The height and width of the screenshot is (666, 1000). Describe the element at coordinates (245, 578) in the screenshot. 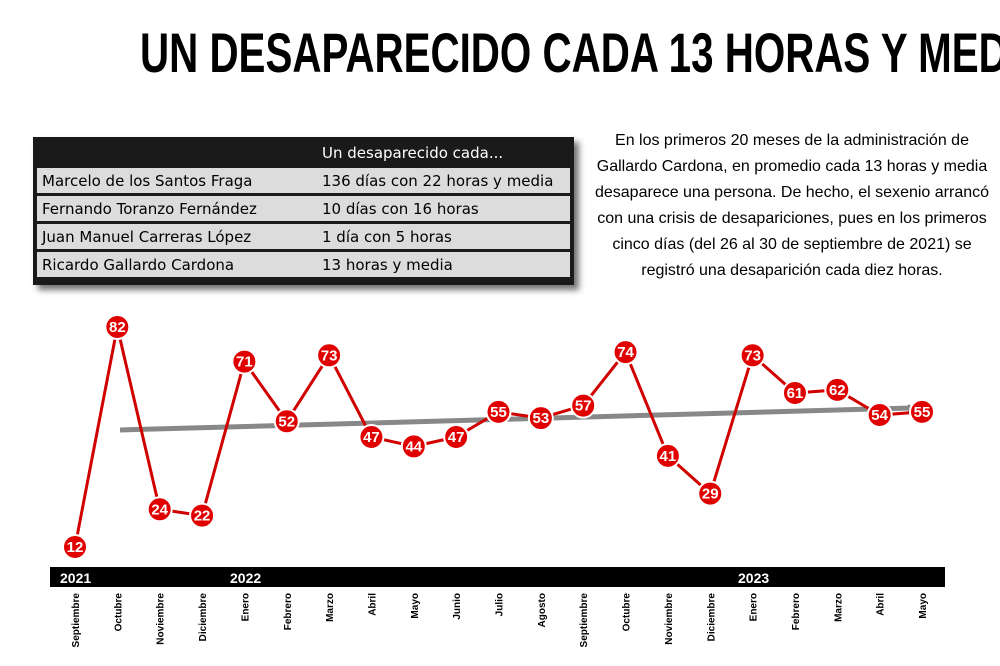

I see `year-label: 2022` at that location.